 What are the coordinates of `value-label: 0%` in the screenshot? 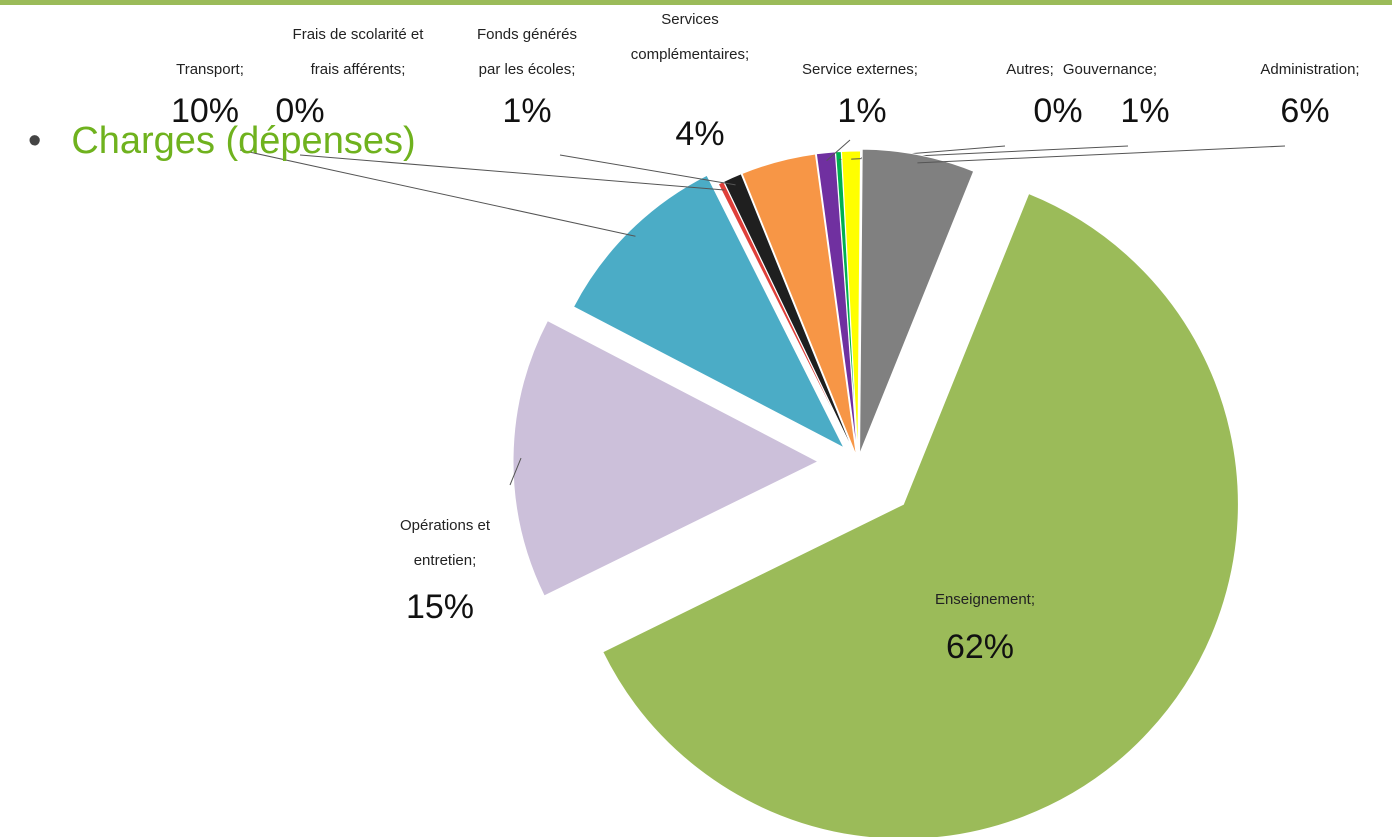 It's located at (1058, 111).